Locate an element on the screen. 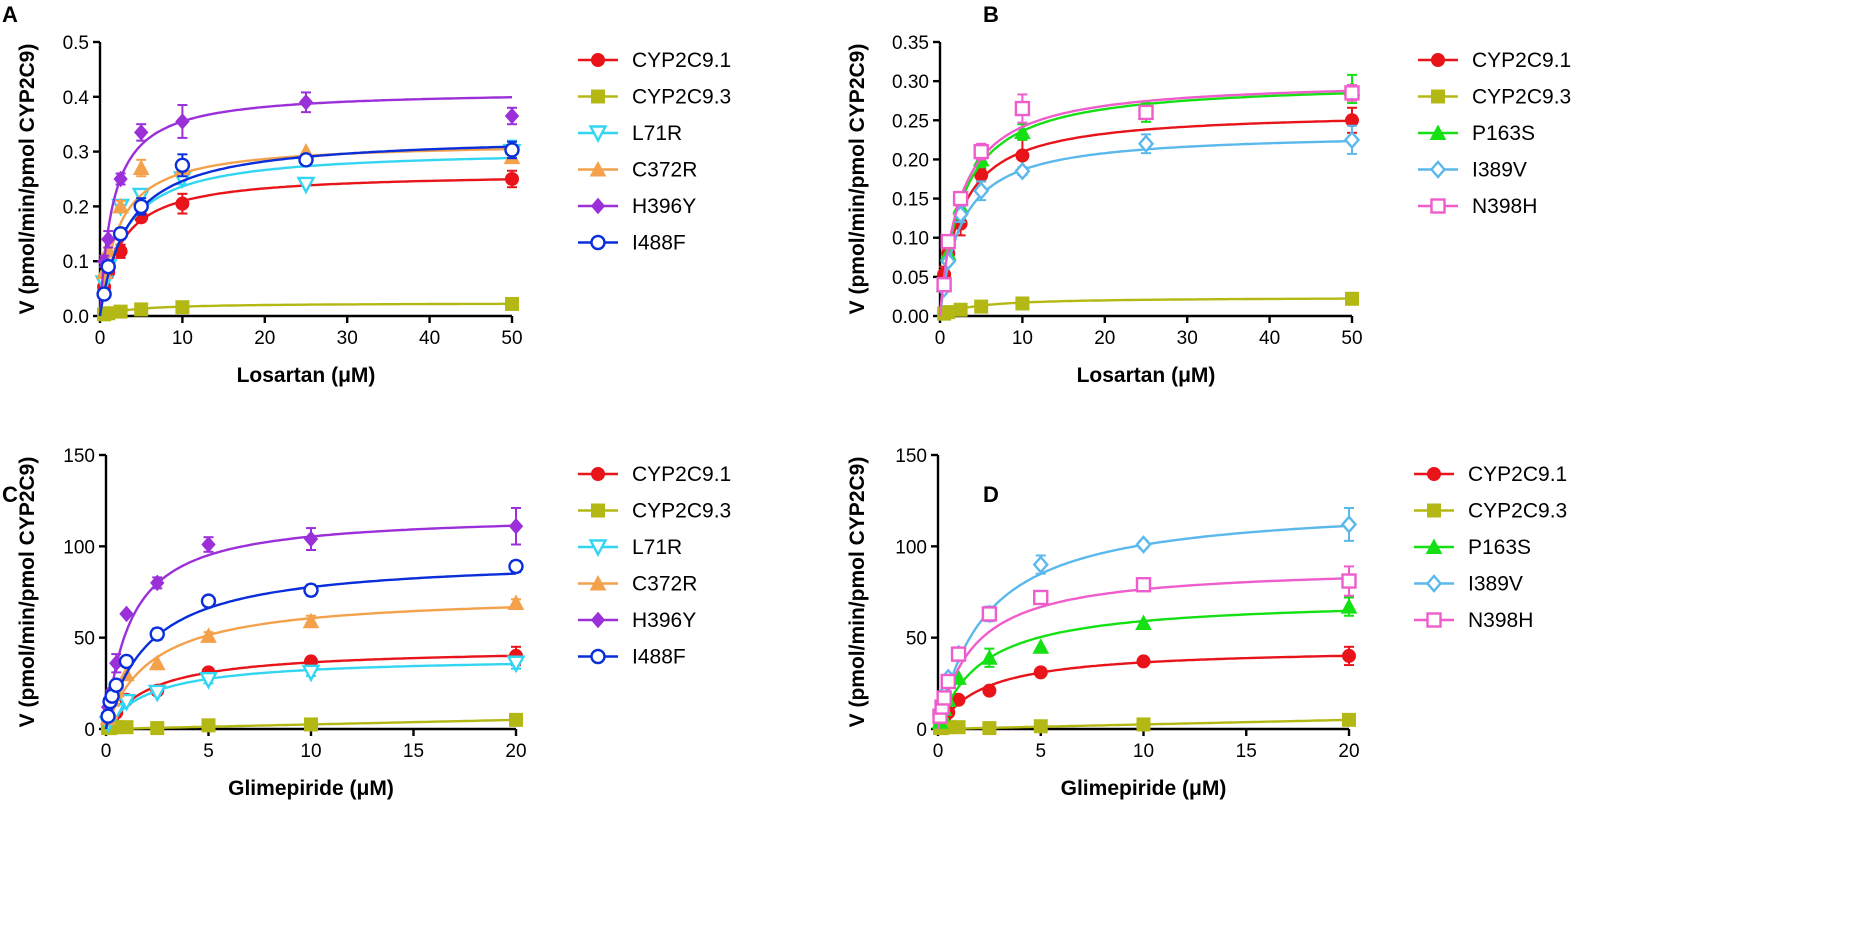  legend-item: L71R is located at coordinates (630, 133).